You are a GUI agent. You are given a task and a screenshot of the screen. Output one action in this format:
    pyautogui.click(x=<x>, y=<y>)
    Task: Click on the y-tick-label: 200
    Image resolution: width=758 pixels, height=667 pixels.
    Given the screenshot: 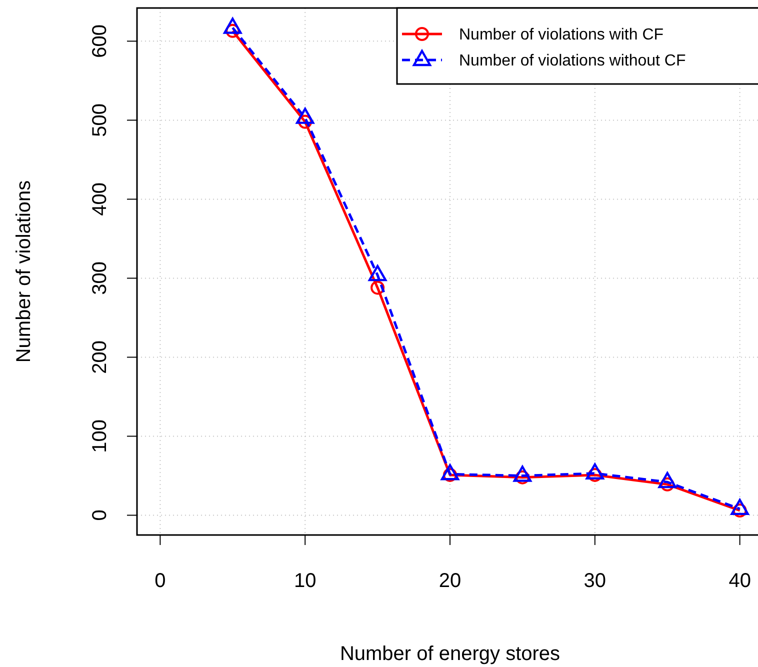 What is the action you would take?
    pyautogui.click(x=100, y=357)
    